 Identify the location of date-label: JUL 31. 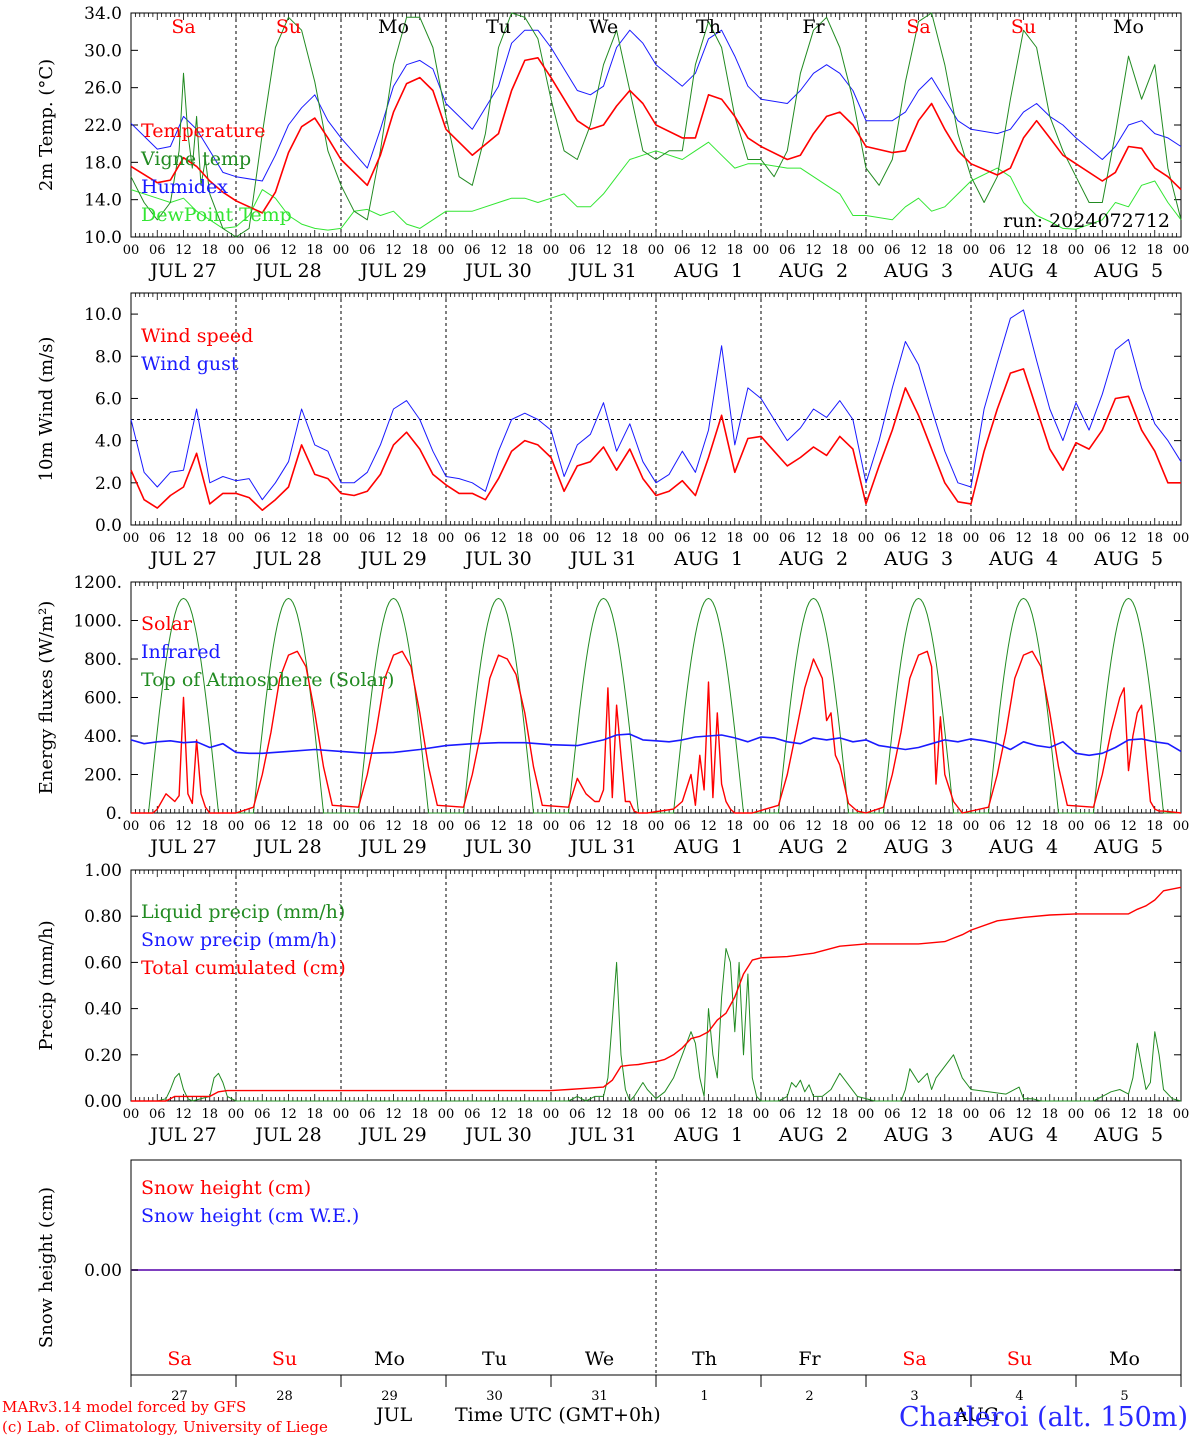
(602, 271).